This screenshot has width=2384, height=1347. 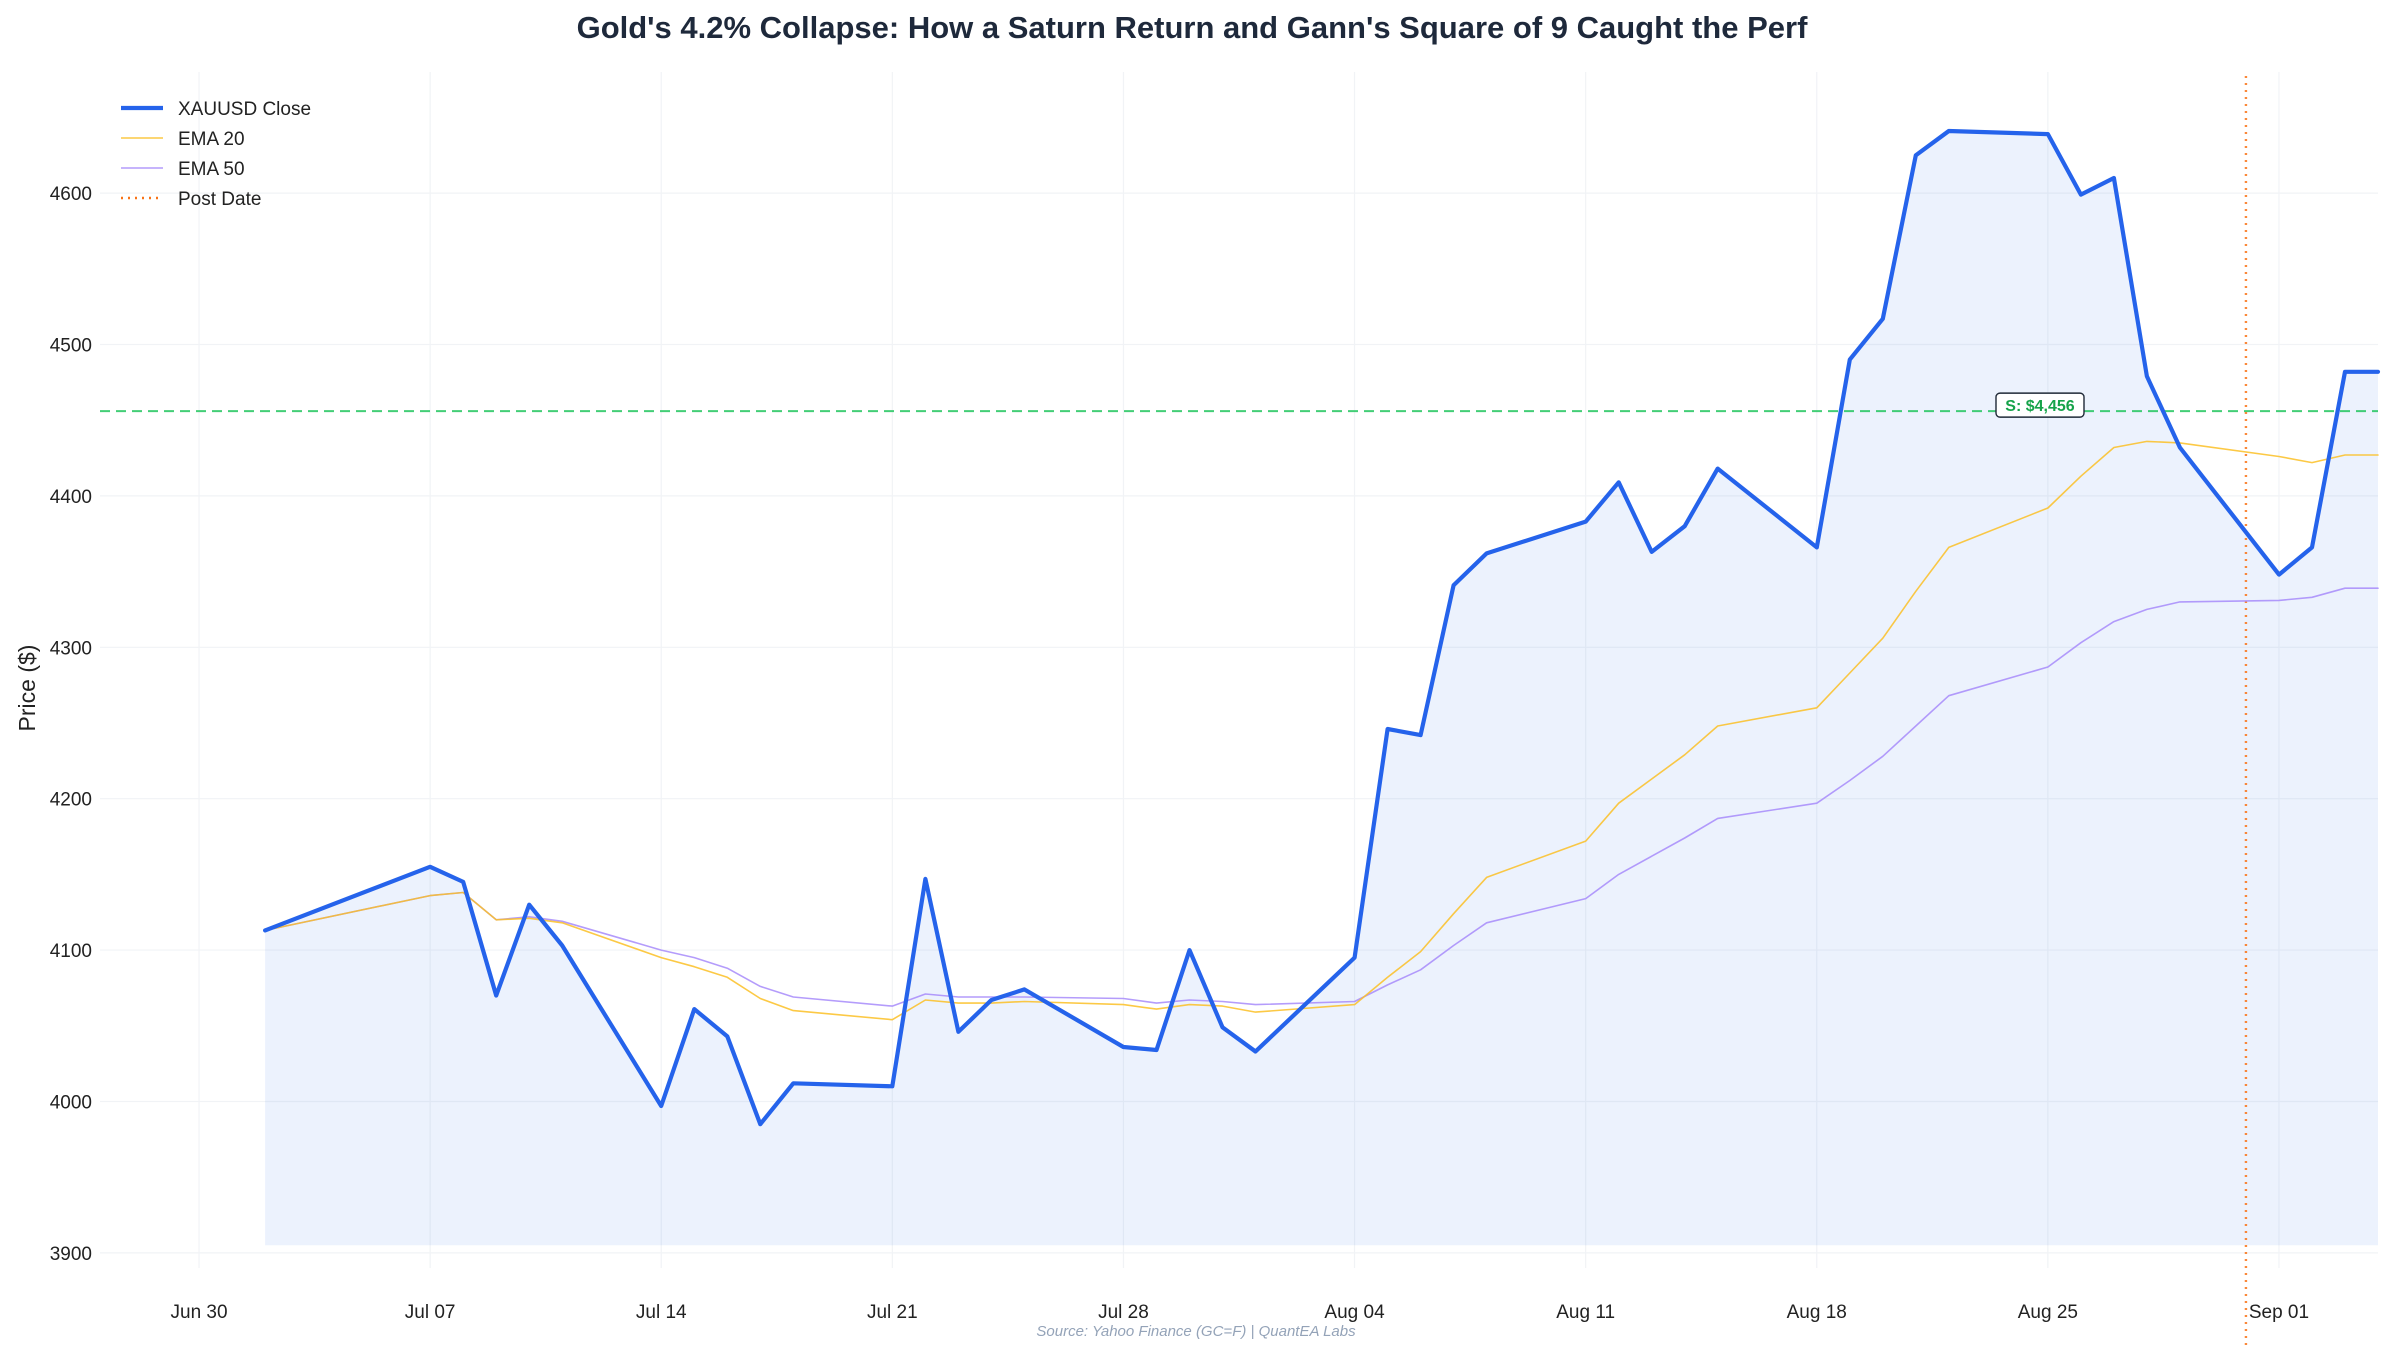 What do you see at coordinates (216, 154) in the screenshot?
I see `legend: XAUUSD Close EMA 20 EMA 50 Post Date` at bounding box center [216, 154].